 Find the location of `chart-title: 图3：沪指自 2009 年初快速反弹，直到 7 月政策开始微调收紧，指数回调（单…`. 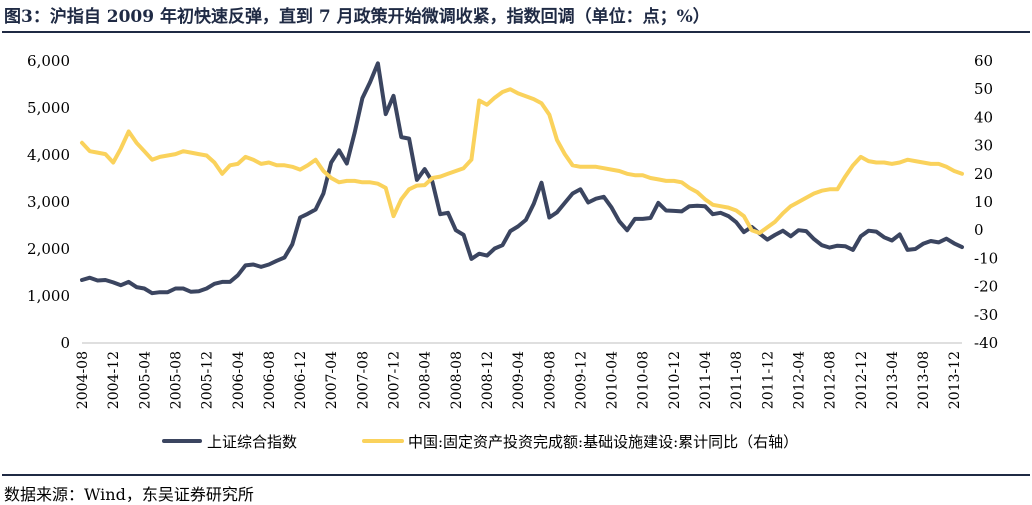

chart-title: 图3：沪指自 2009 年初快速反弹，直到 7 月政策开始微调收紧，指数回调（单… is located at coordinates (357, 17).